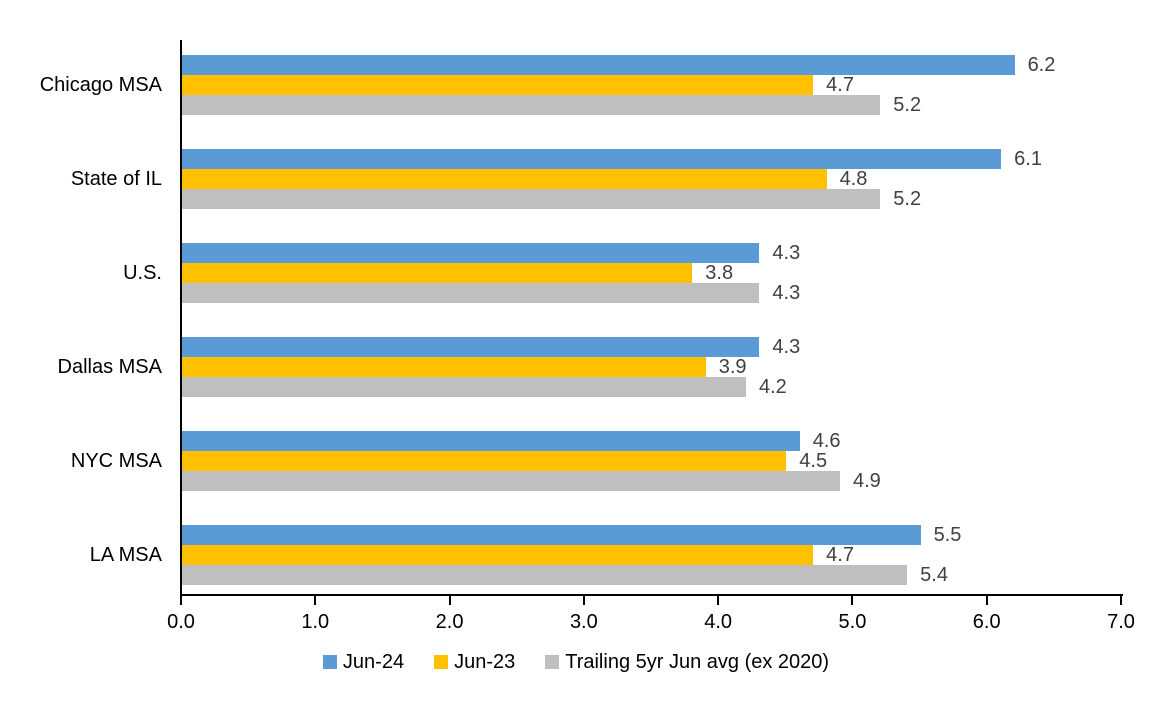  What do you see at coordinates (181, 318) in the screenshot?
I see `y-axis-line` at bounding box center [181, 318].